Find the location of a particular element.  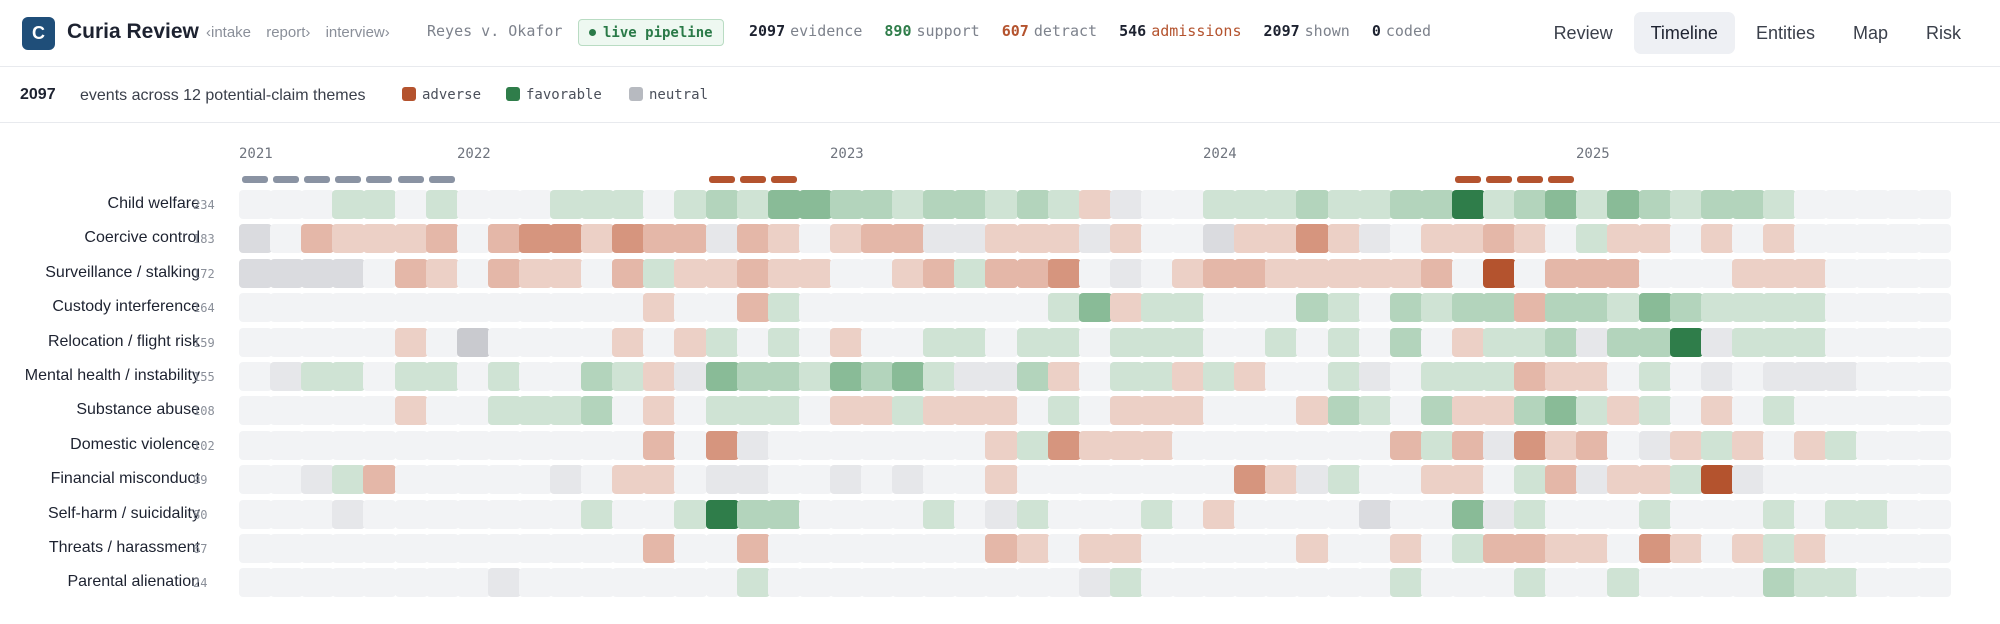

theme-label: Domestic violence is located at coordinates (135, 444).